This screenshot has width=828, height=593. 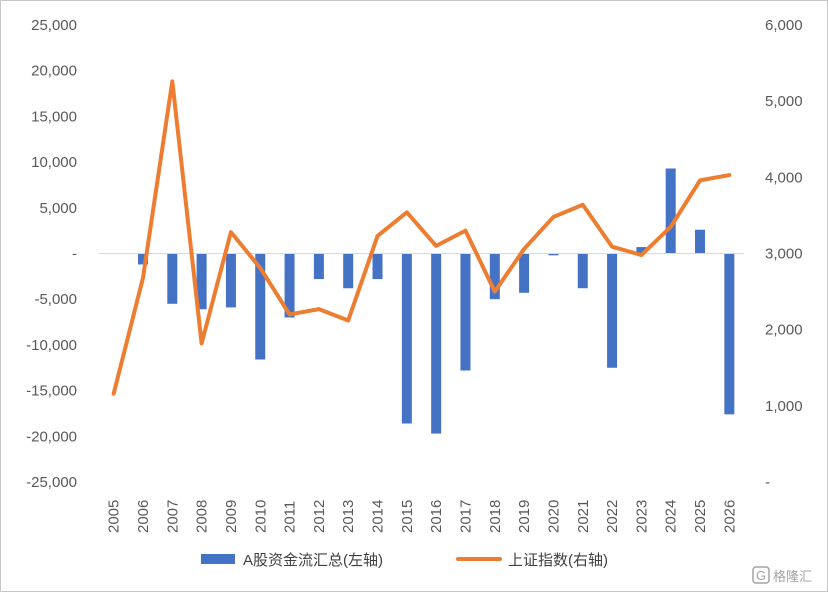 I want to click on legend-bar-label: A股资金流汇总(左轴), so click(x=313, y=560).